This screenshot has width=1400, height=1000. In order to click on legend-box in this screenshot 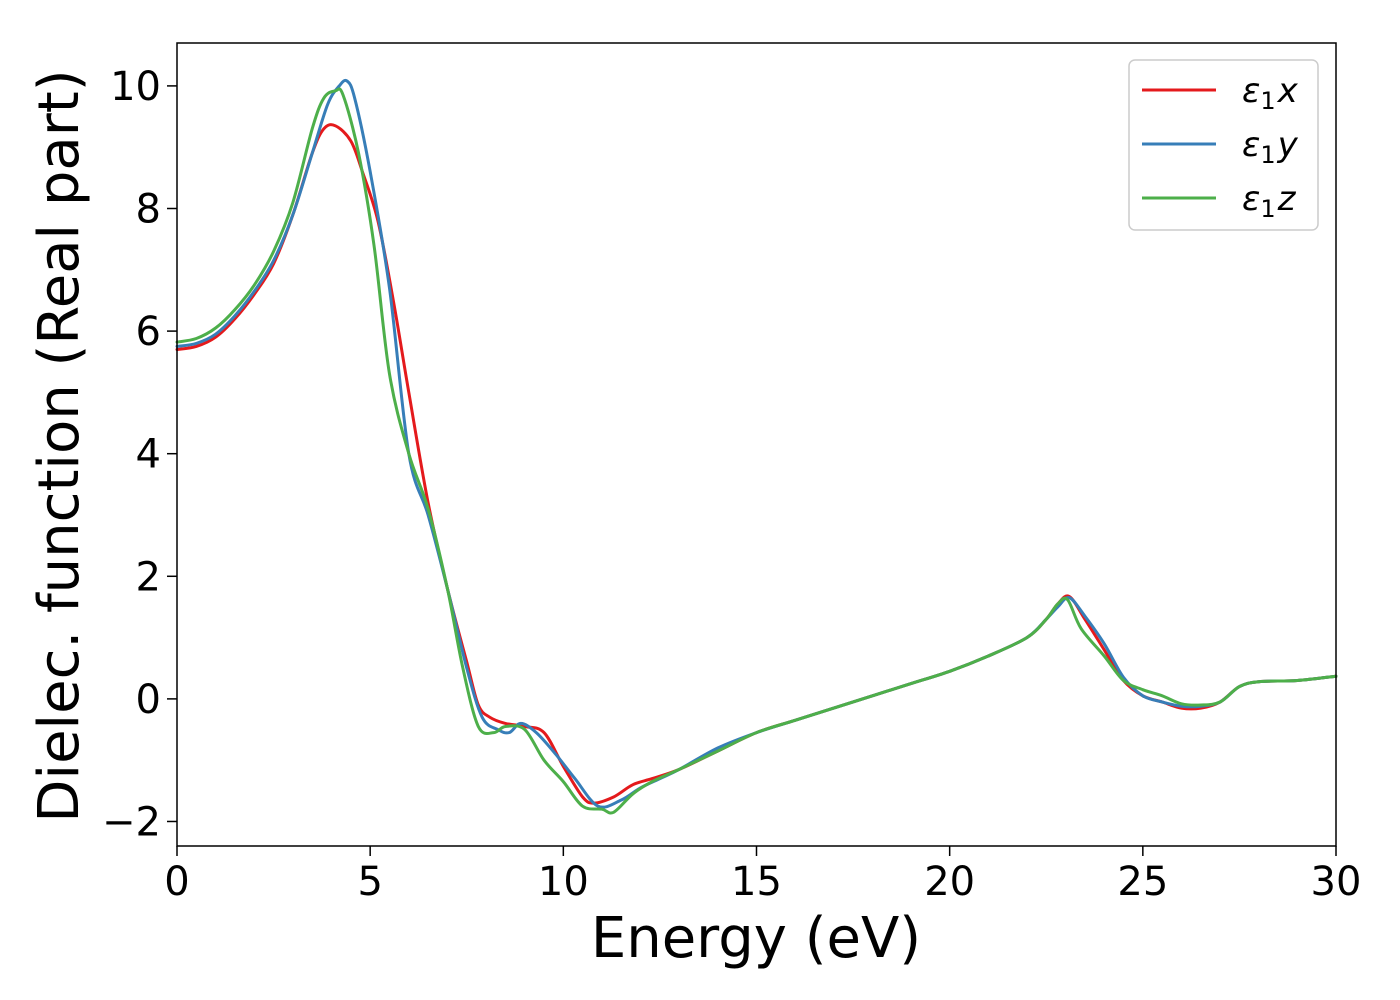, I will do `click(1223, 145)`.